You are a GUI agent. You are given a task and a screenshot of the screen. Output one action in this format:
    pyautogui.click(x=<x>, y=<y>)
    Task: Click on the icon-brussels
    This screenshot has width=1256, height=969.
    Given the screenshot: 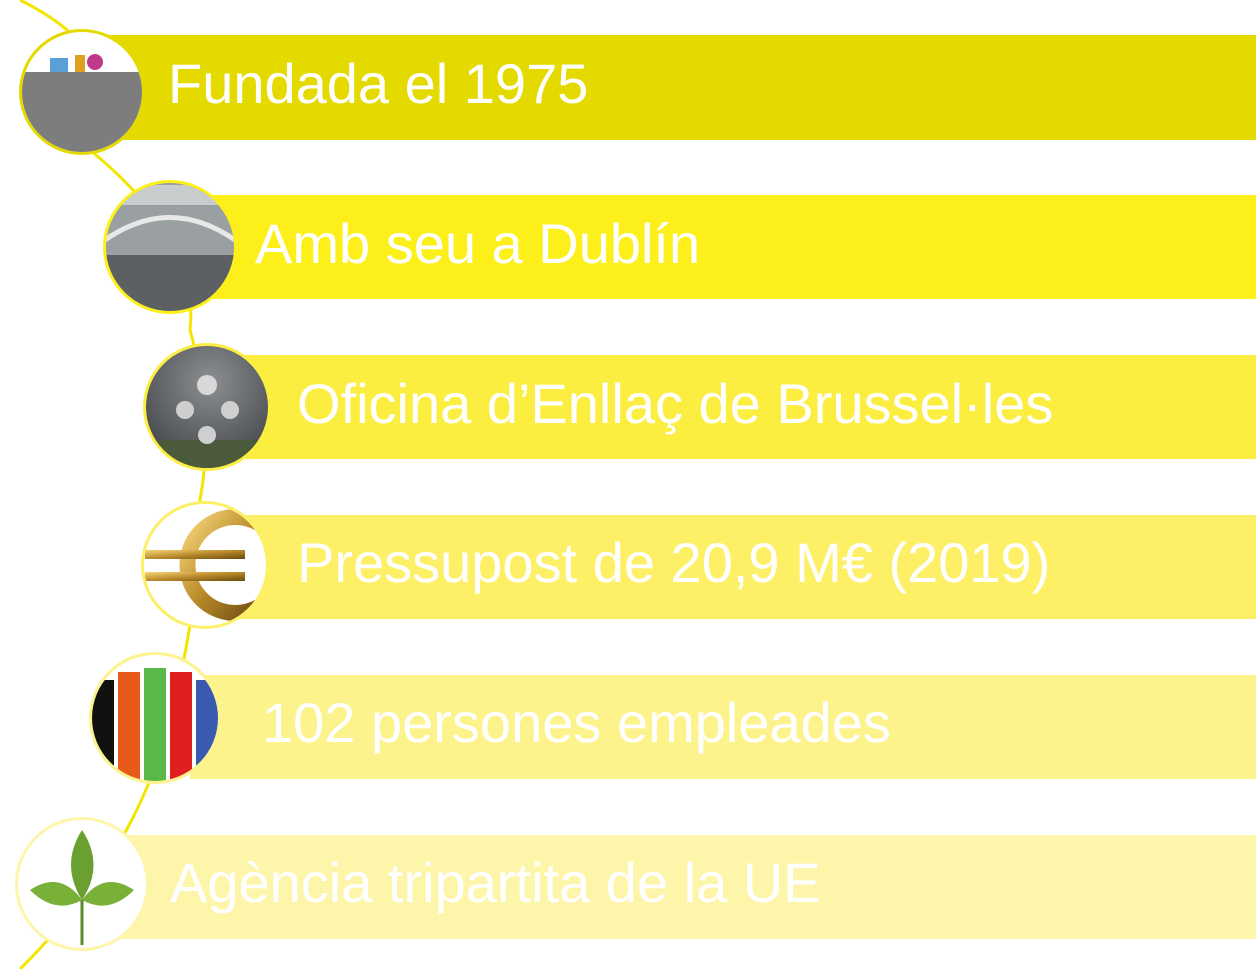 What is the action you would take?
    pyautogui.click(x=207, y=407)
    